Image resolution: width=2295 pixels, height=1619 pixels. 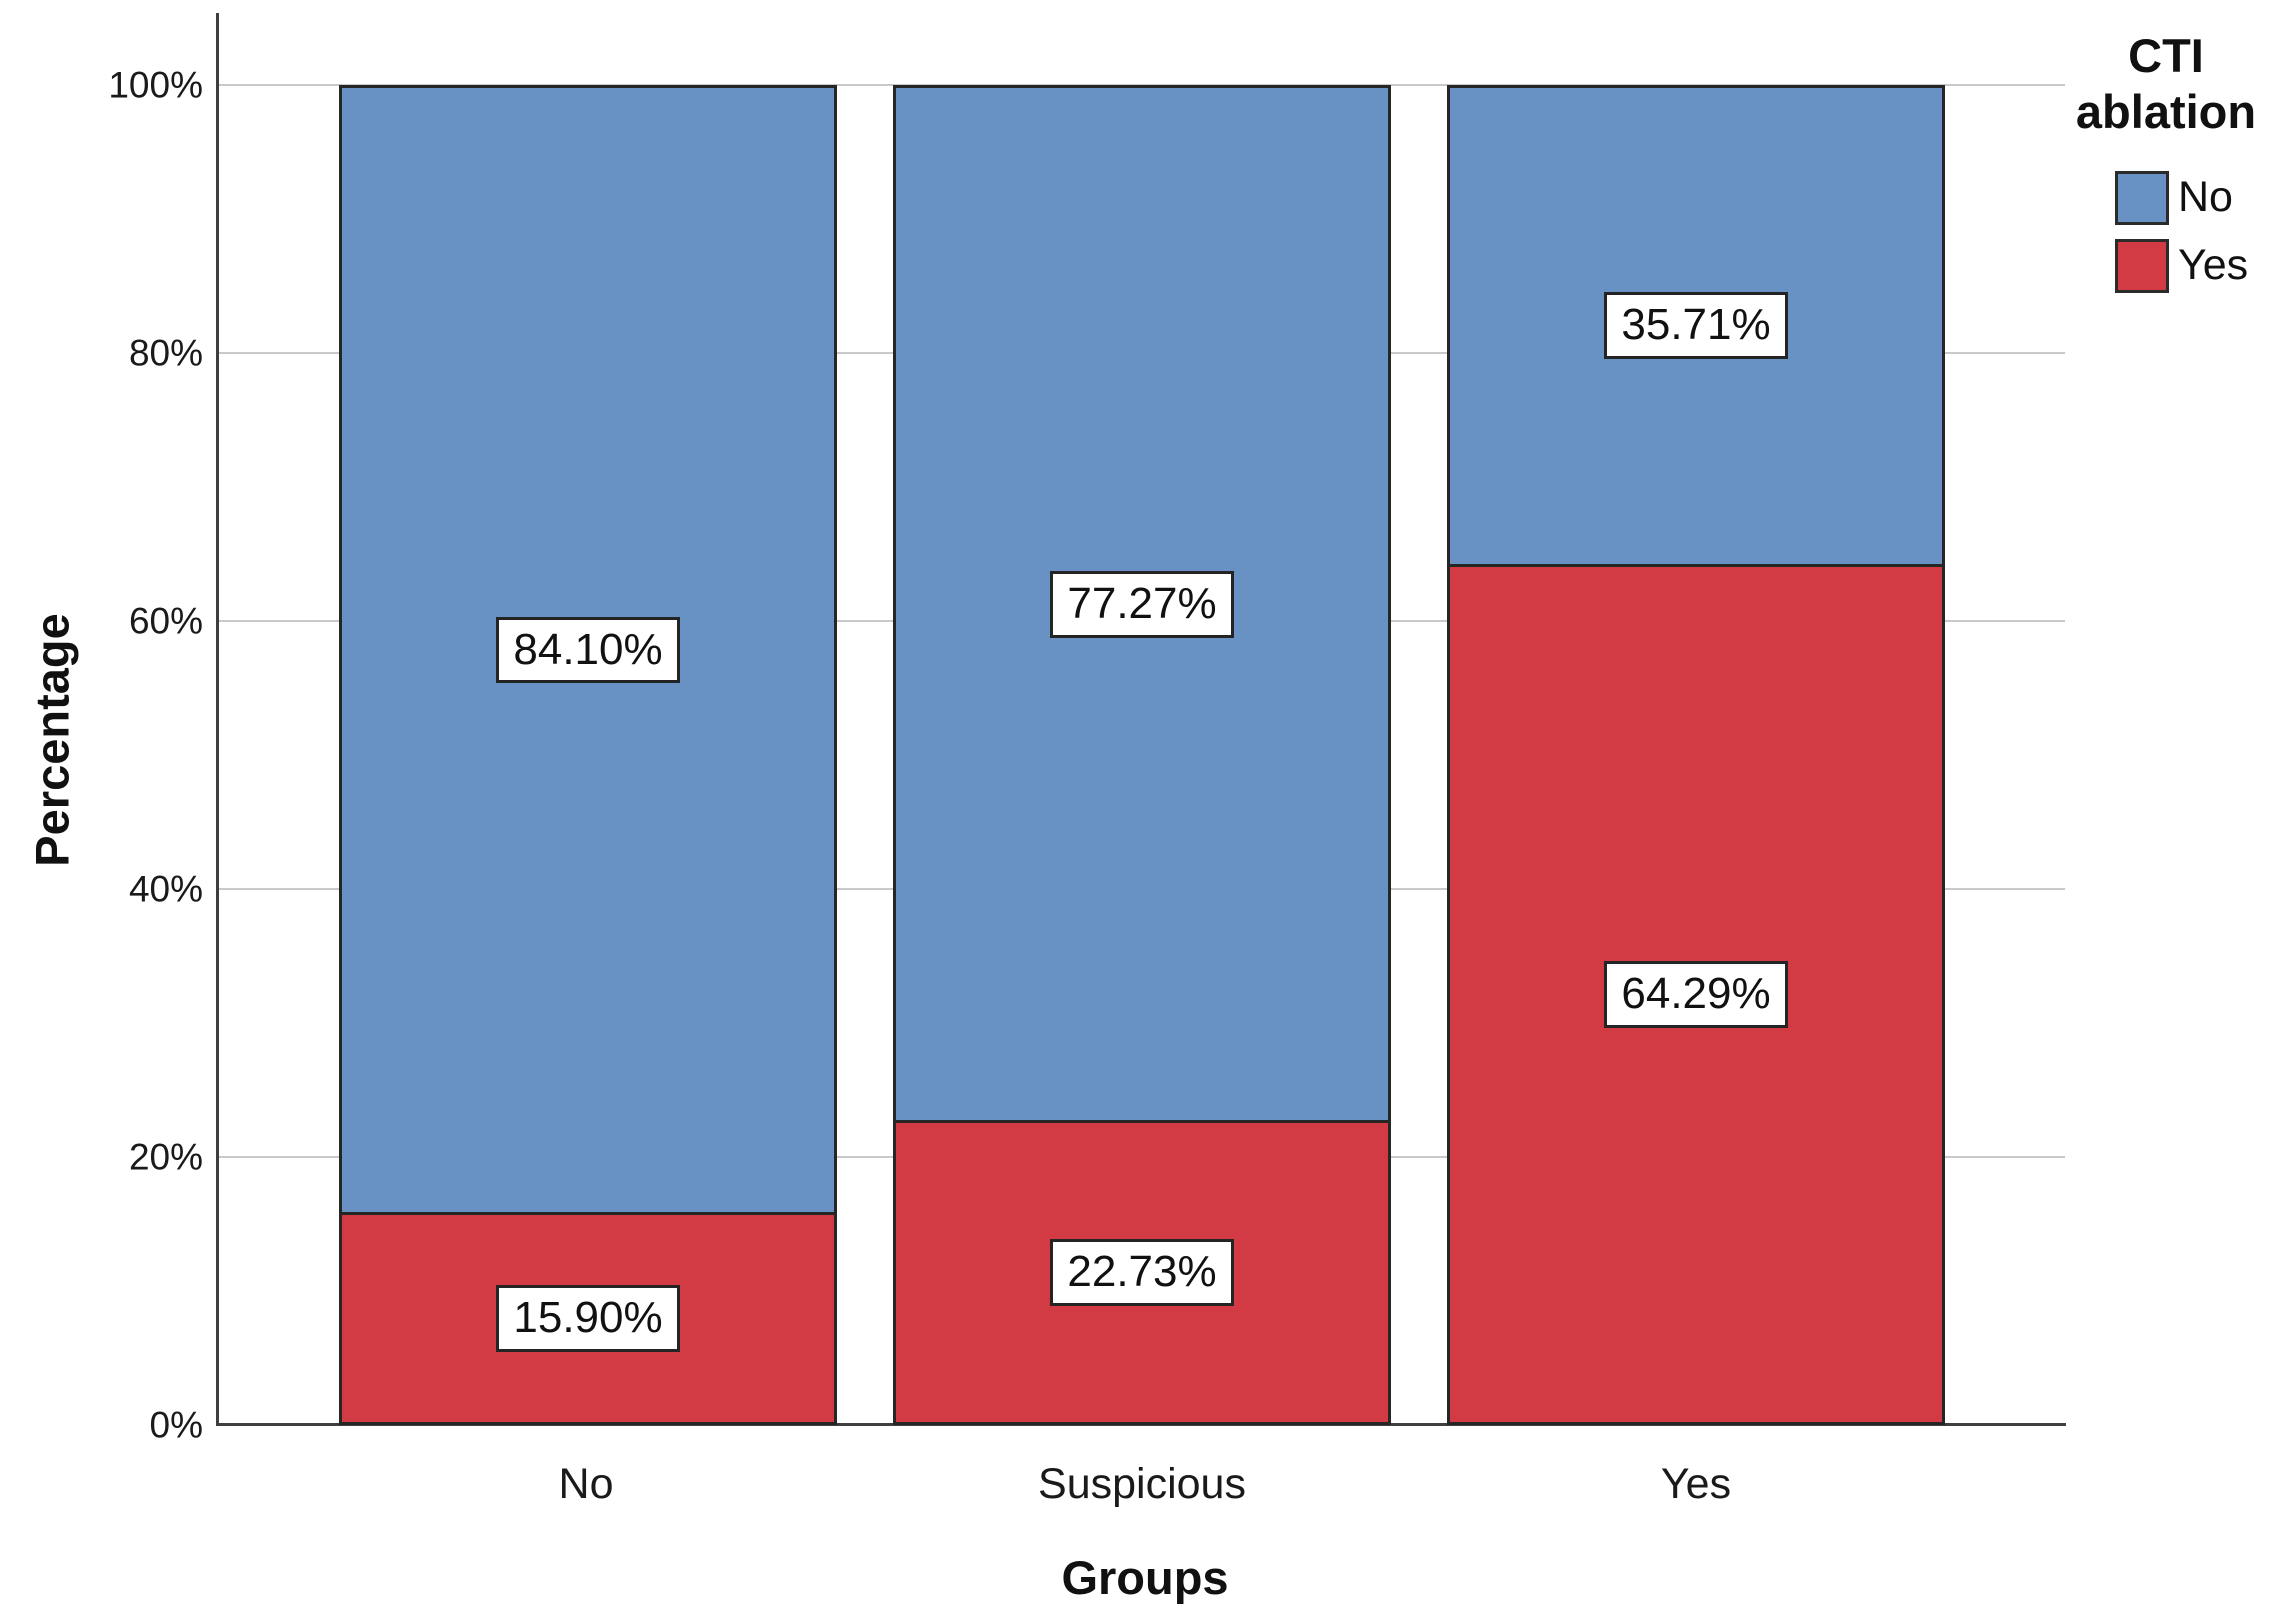 What do you see at coordinates (1145, 1577) in the screenshot?
I see `x-axis-title: Groups` at bounding box center [1145, 1577].